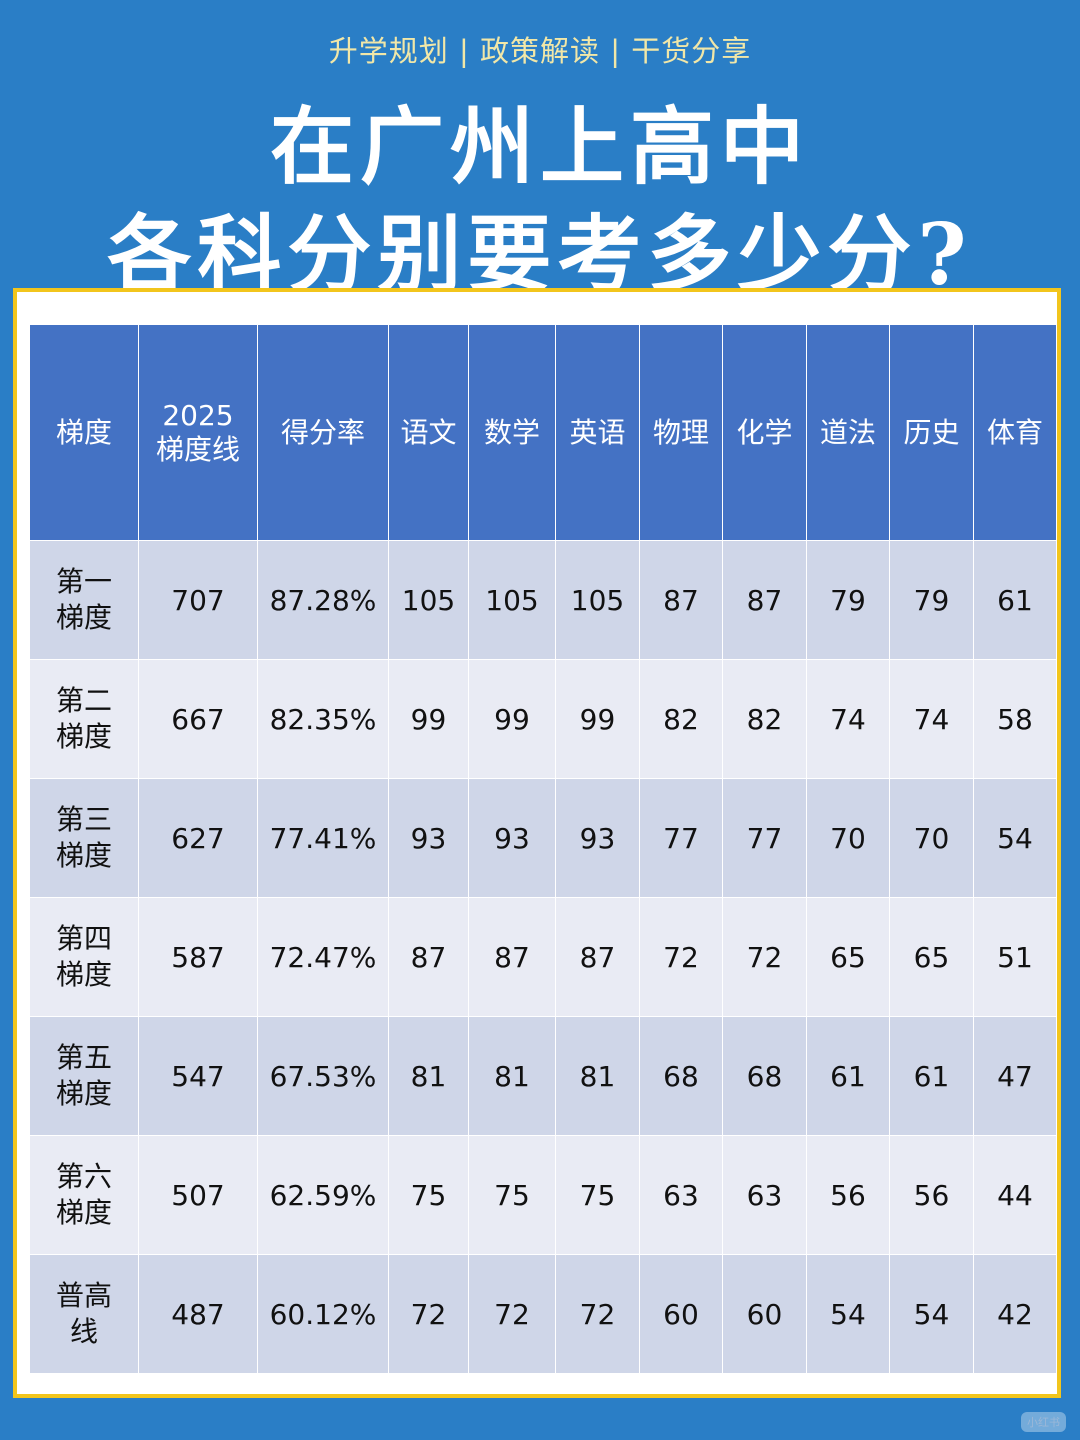  I want to click on subject-score-chemistry: 63, so click(764, 1195).